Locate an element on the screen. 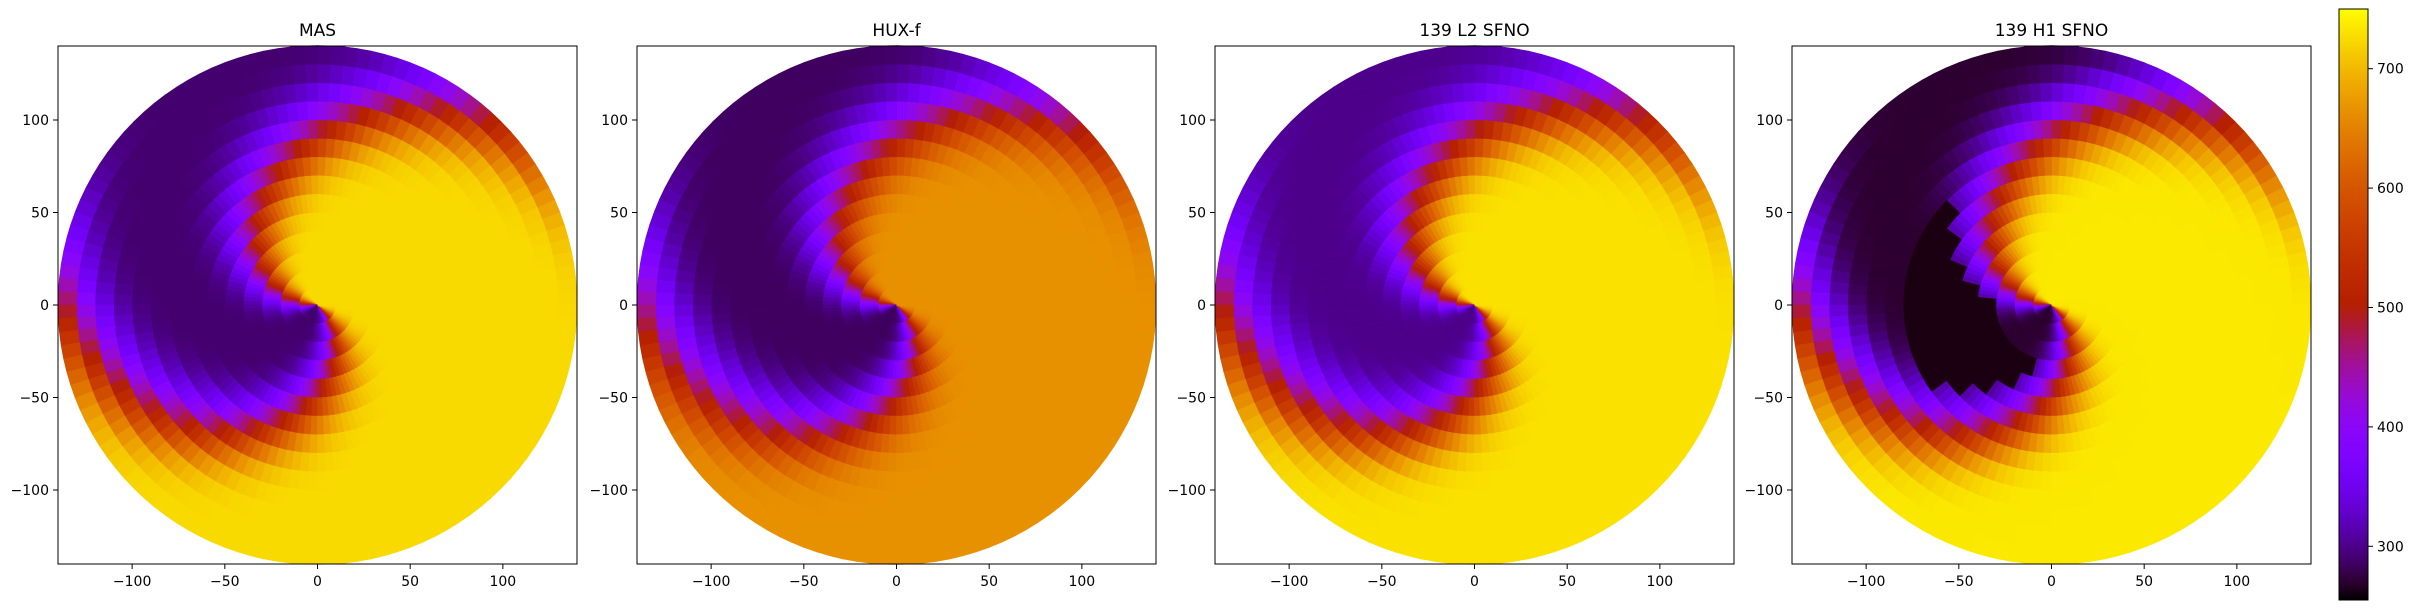 This screenshot has width=2411, height=611. y-tick-label: 100 is located at coordinates (35, 121).